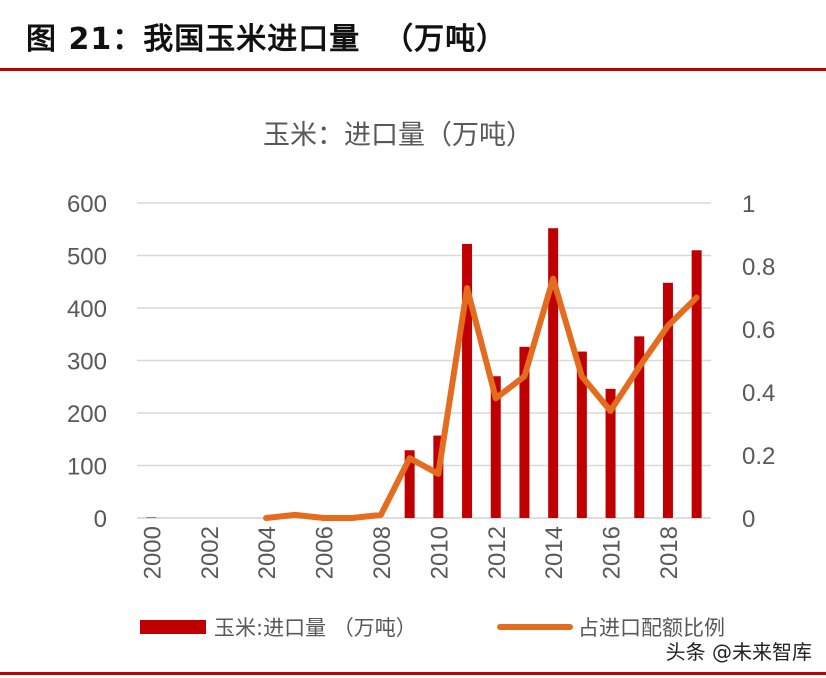 The width and height of the screenshot is (826, 678). Describe the element at coordinates (413, 69) in the screenshot. I see `top-divider` at that location.